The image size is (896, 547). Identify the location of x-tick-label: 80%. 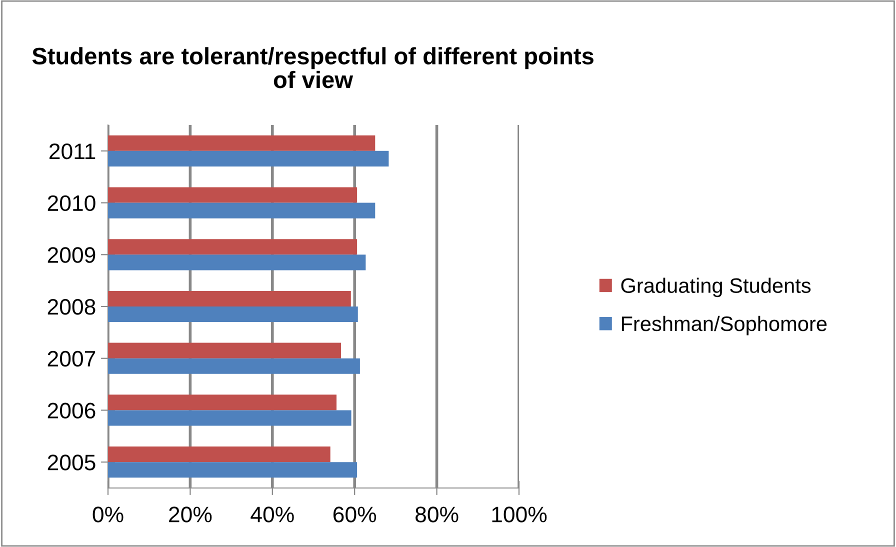
(437, 514).